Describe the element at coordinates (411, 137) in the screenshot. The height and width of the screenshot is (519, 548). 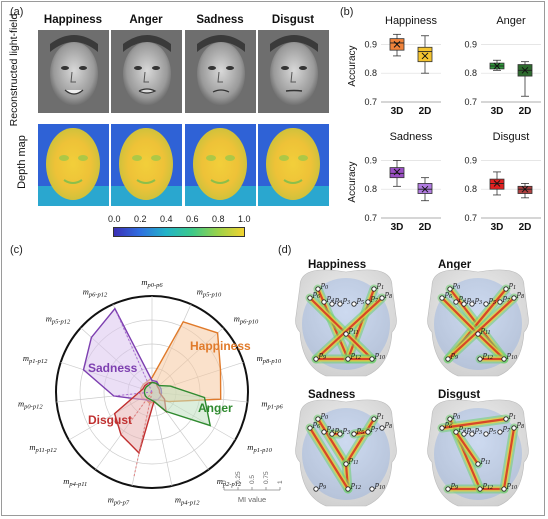
I see `boxplot-title: Sadness` at that location.